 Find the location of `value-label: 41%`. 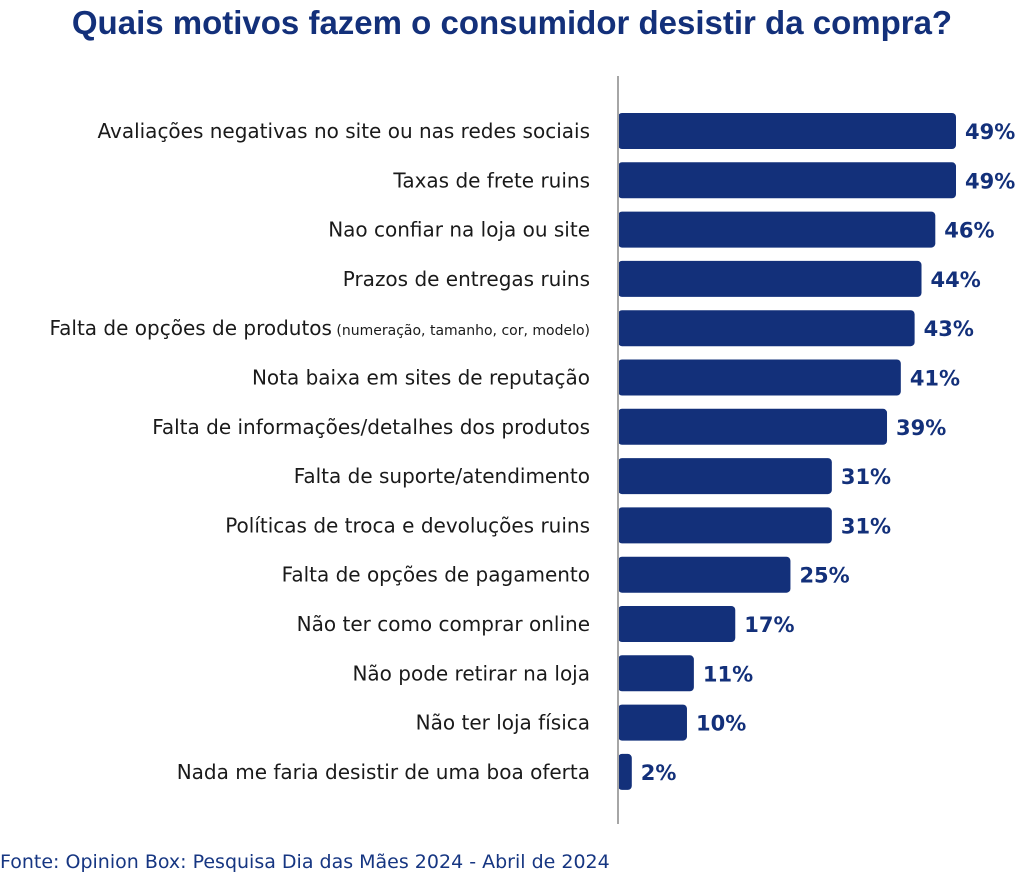

value-label: 41% is located at coordinates (935, 379).